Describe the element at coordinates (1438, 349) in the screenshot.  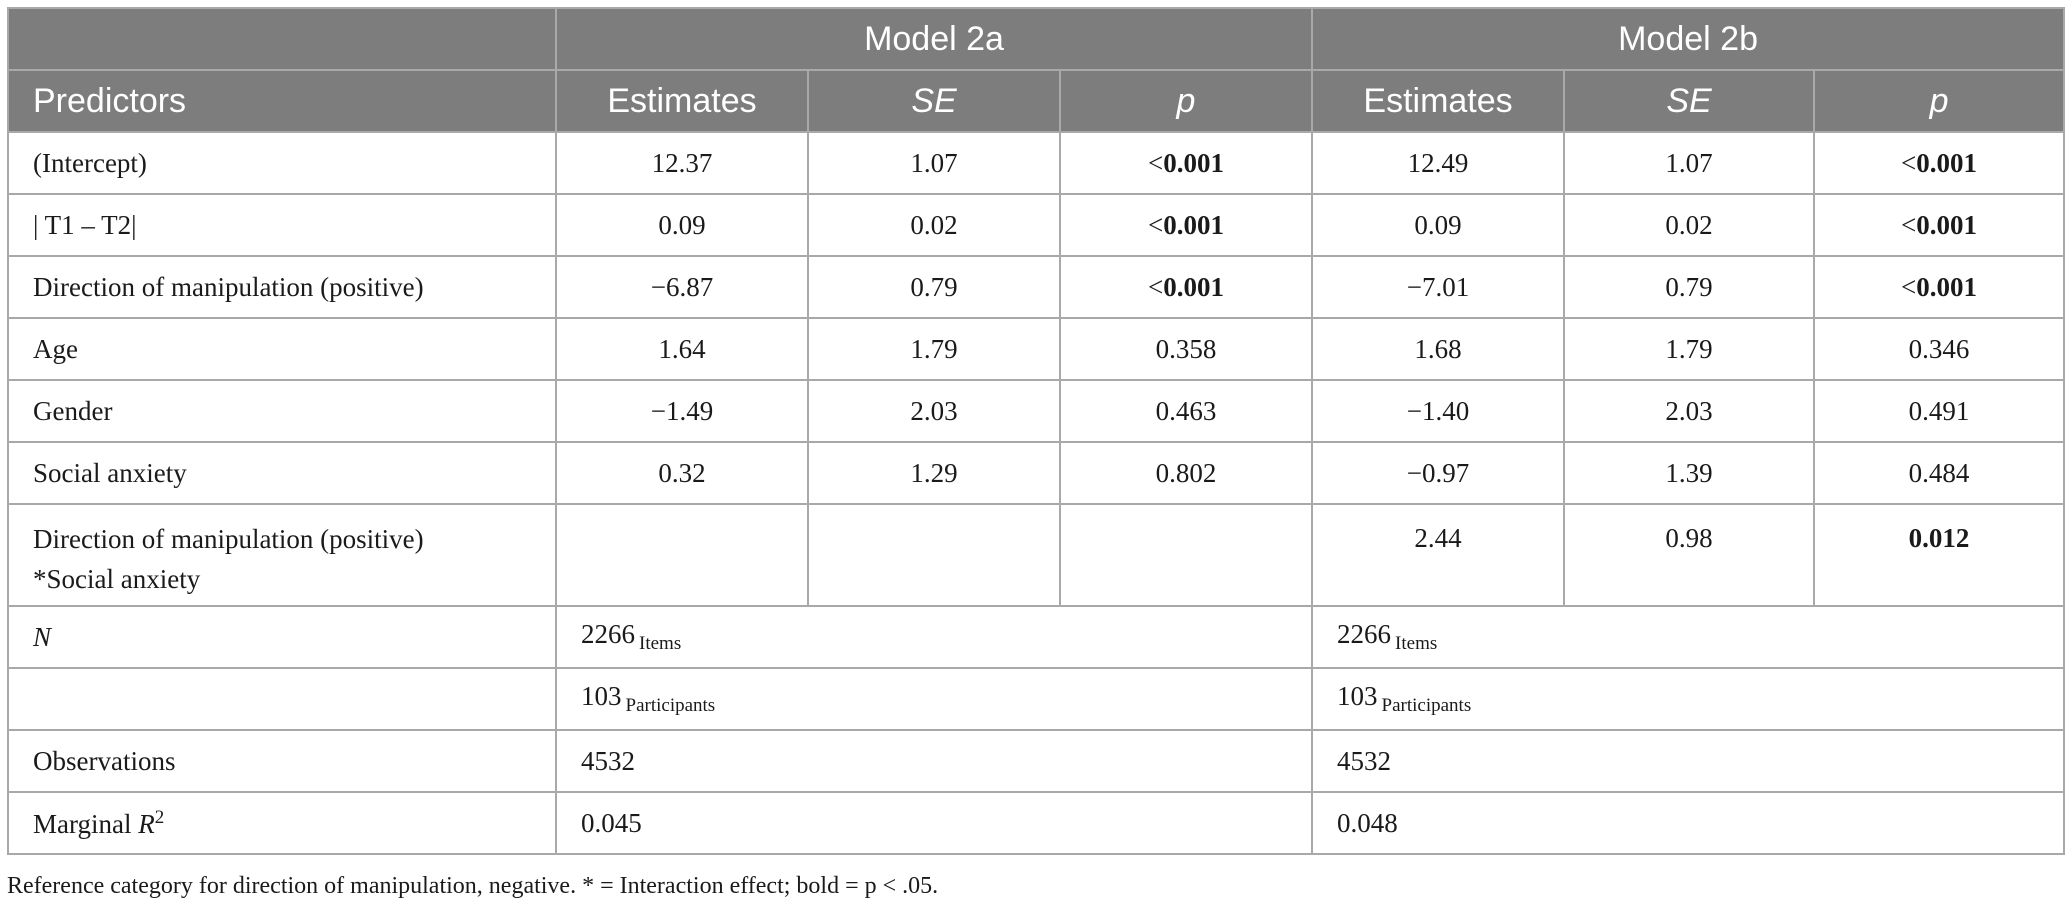
I see `cell-estimate-b: 1.68` at that location.